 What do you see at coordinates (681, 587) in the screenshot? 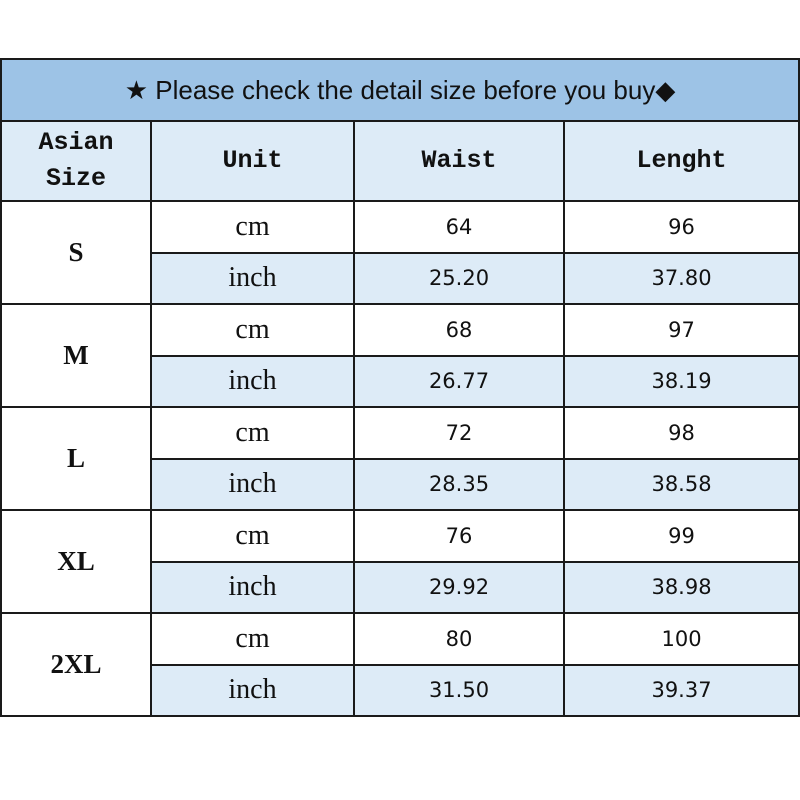
I see `length-cell: 38.98` at bounding box center [681, 587].